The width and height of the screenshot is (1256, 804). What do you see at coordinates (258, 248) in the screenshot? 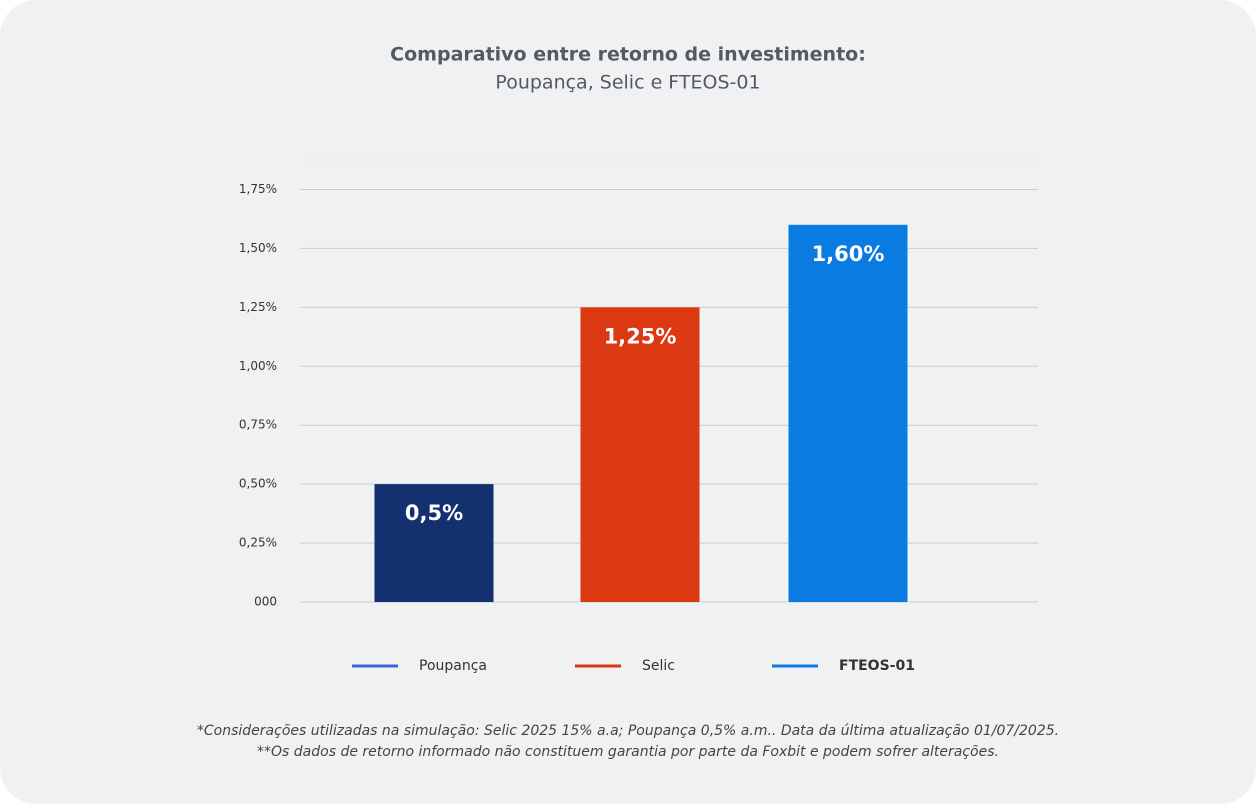
I see `y-tick-label: 1,50%` at bounding box center [258, 248].